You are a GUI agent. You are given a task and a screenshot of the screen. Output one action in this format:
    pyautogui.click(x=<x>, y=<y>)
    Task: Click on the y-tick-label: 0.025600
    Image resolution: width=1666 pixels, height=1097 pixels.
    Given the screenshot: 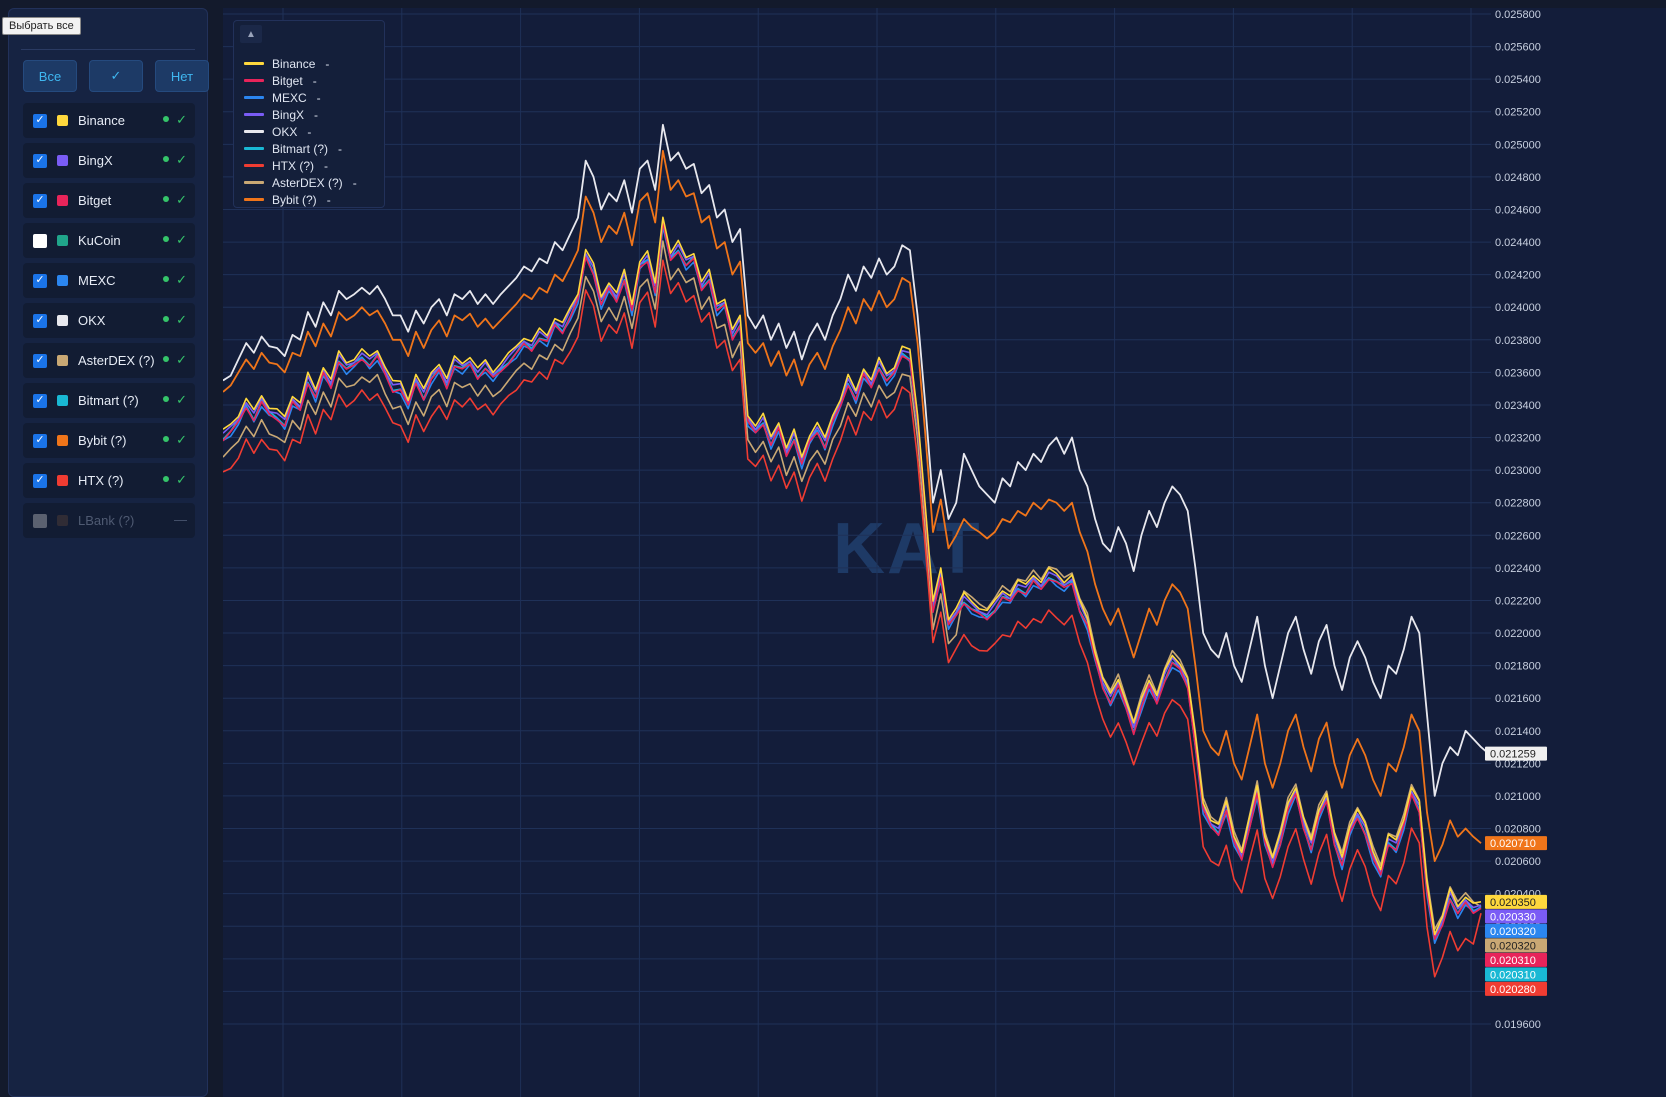 What is the action you would take?
    pyautogui.click(x=1518, y=48)
    